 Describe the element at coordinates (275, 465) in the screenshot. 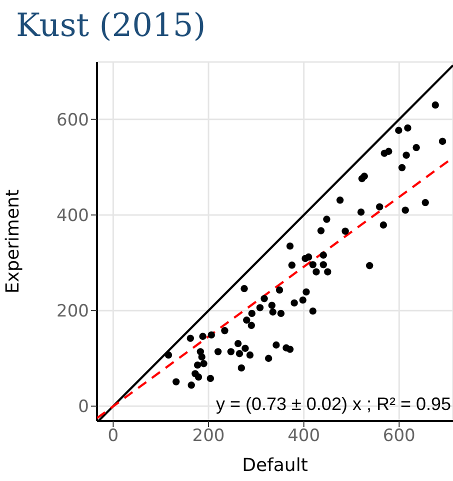

I see `x-axis-title: Default` at that location.